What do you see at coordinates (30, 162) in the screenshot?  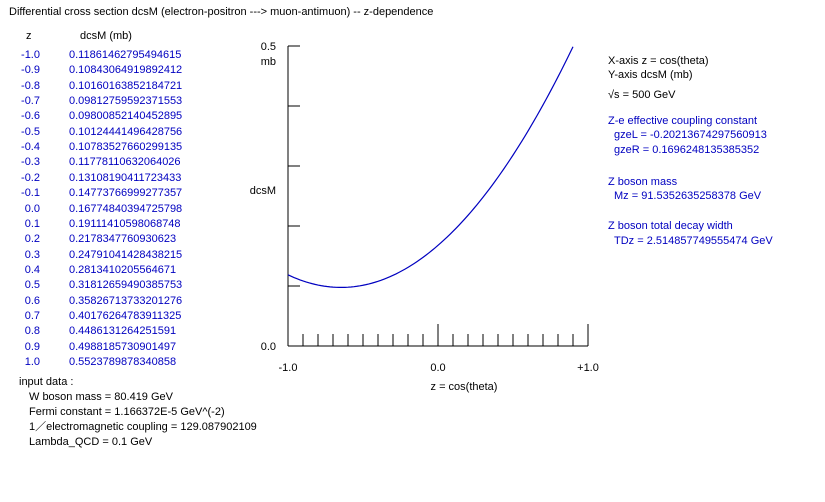 I see `table-cell-z: -0.3` at bounding box center [30, 162].